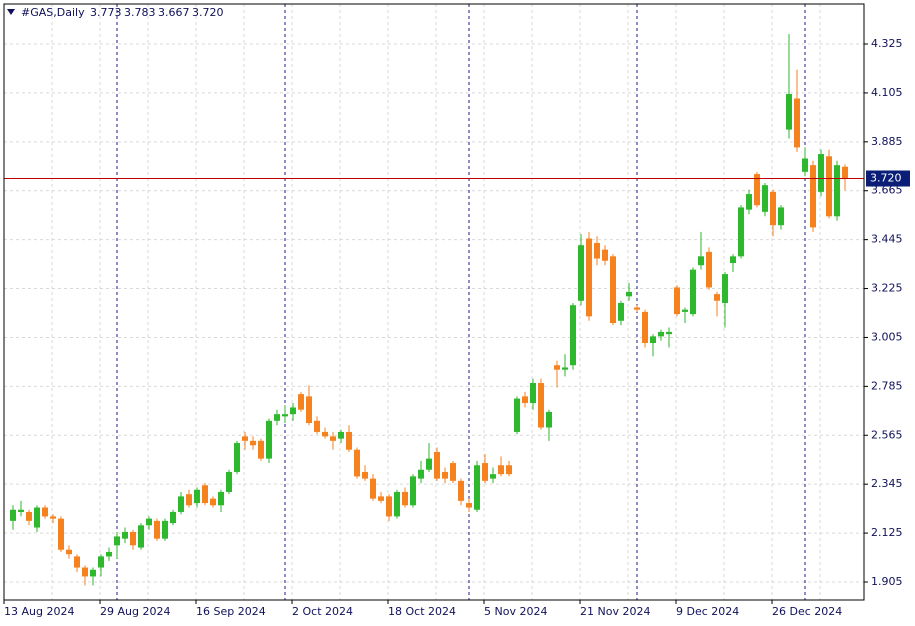  I want to click on y-tick-label: 3.445, so click(887, 239).